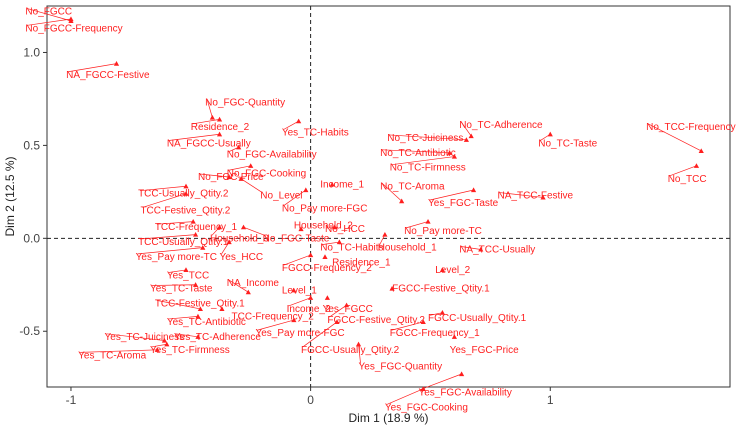  What do you see at coordinates (48, 12) in the screenshot?
I see `point-label: No_FGCC` at bounding box center [48, 12].